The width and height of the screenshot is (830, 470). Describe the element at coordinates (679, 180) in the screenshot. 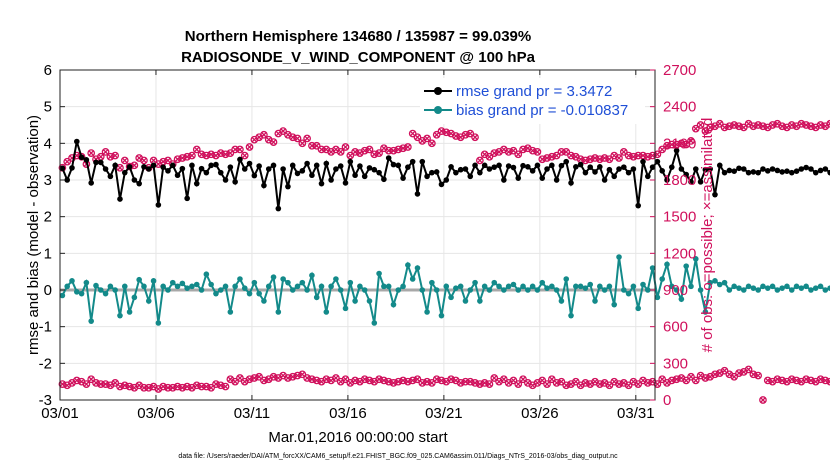

I see `y-right-tick-label: 1800` at that location.